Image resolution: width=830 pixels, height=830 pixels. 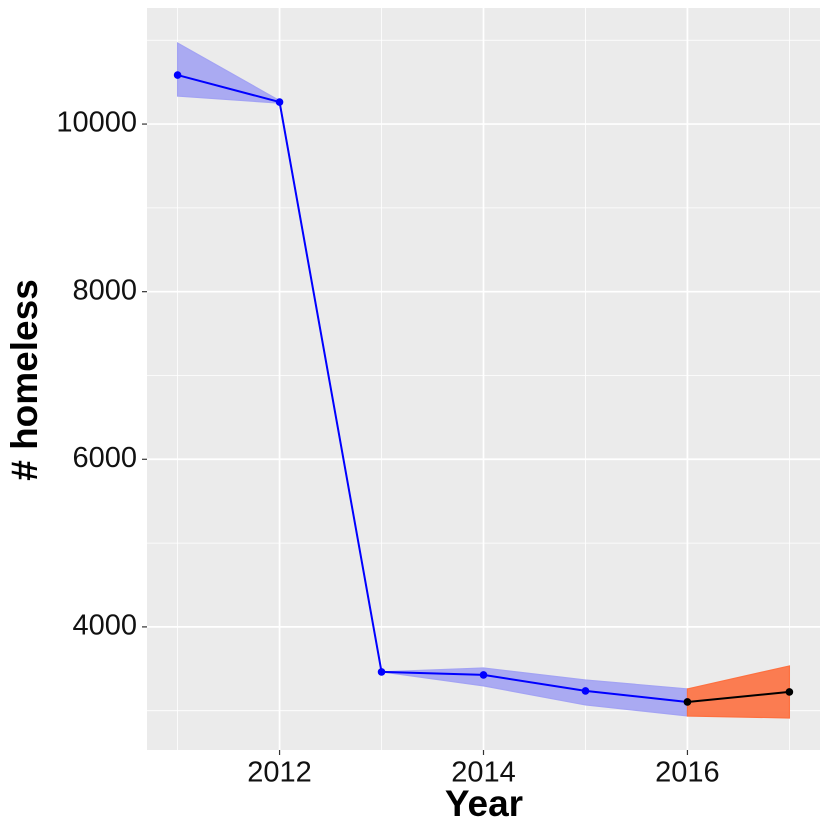 What do you see at coordinates (687, 773) in the screenshot?
I see `x-tick-label: 2016` at bounding box center [687, 773].